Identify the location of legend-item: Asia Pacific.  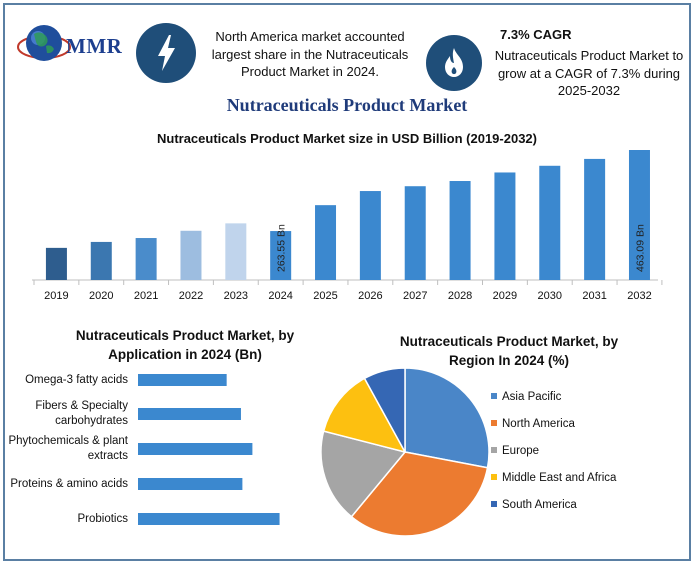
(526, 397).